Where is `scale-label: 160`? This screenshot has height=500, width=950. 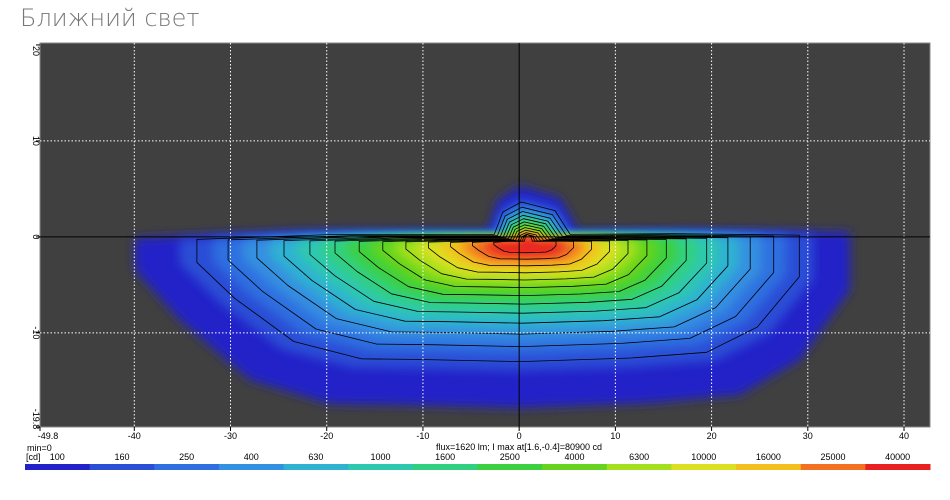
scale-label: 160 is located at coordinates (121, 457).